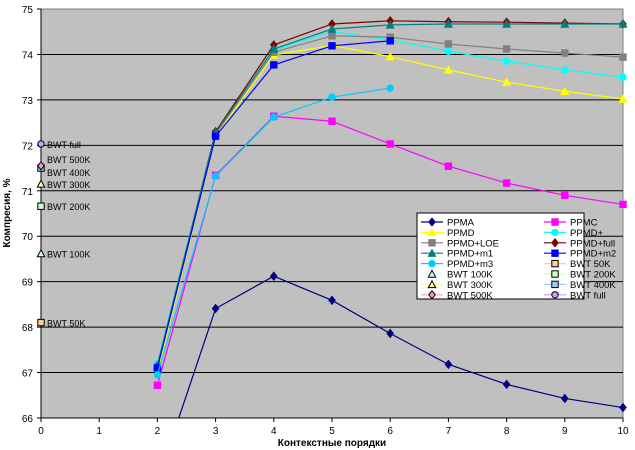 The height and width of the screenshot is (450, 635). I want to click on y-tick-label: 68, so click(28, 328).